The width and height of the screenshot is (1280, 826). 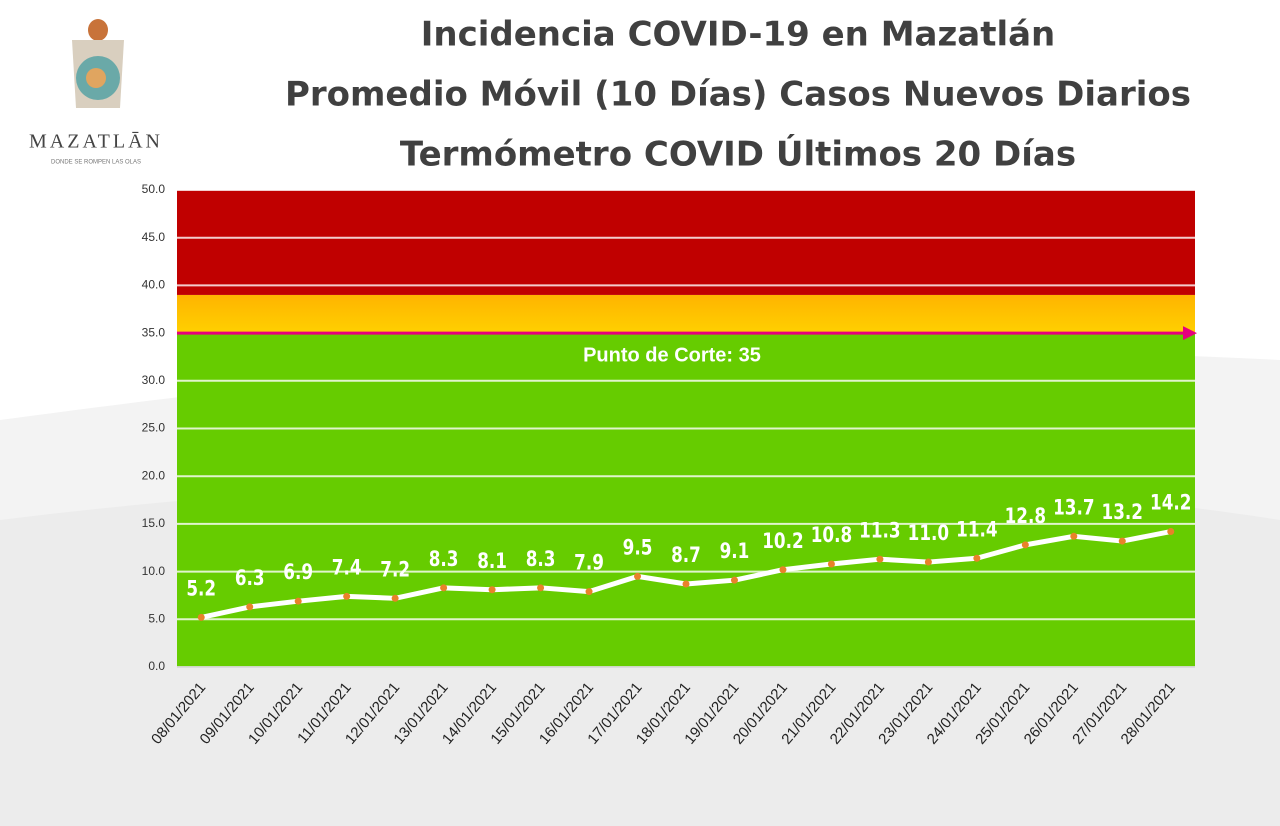 I want to click on title: Incidencia COVID-19 en Mazatlán, so click(x=738, y=35).